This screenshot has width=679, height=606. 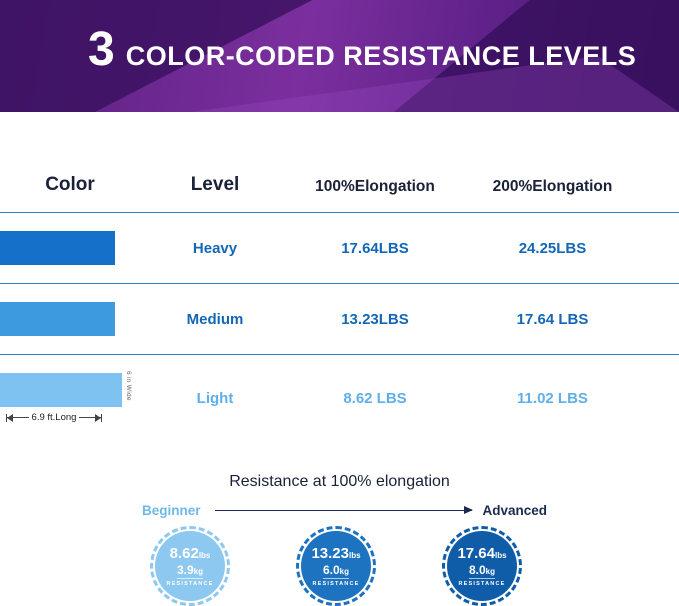 I want to click on badge-kg-value: 8.0kg, so click(x=482, y=570).